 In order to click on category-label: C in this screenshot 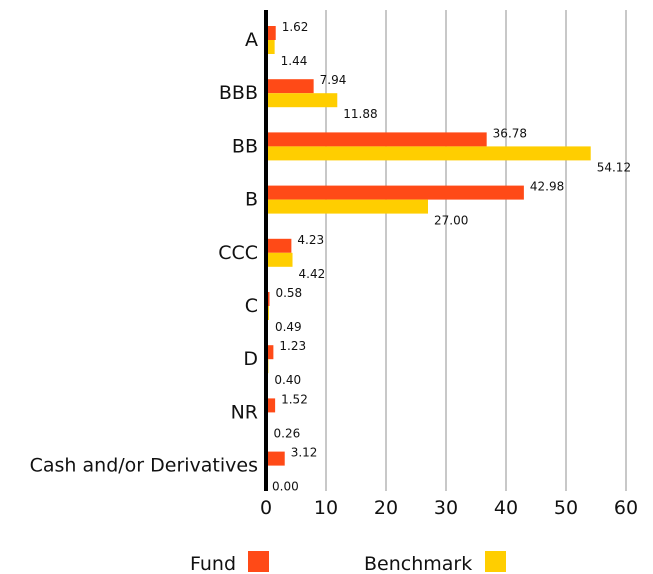, I will do `click(251, 306)`.